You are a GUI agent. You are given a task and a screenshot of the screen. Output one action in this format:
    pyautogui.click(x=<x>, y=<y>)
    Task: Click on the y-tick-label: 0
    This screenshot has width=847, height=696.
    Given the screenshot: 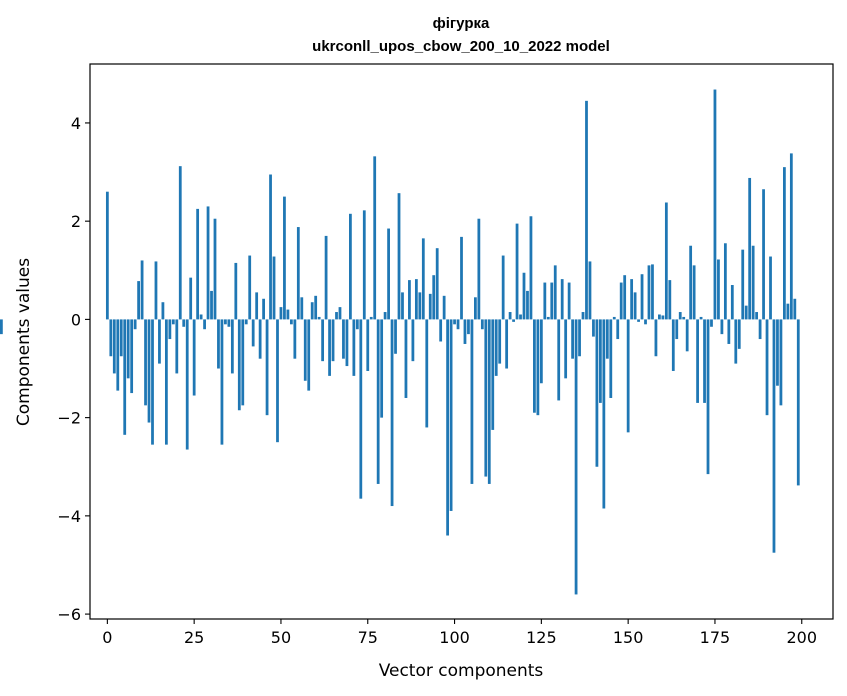 What is the action you would take?
    pyautogui.click(x=76, y=319)
    